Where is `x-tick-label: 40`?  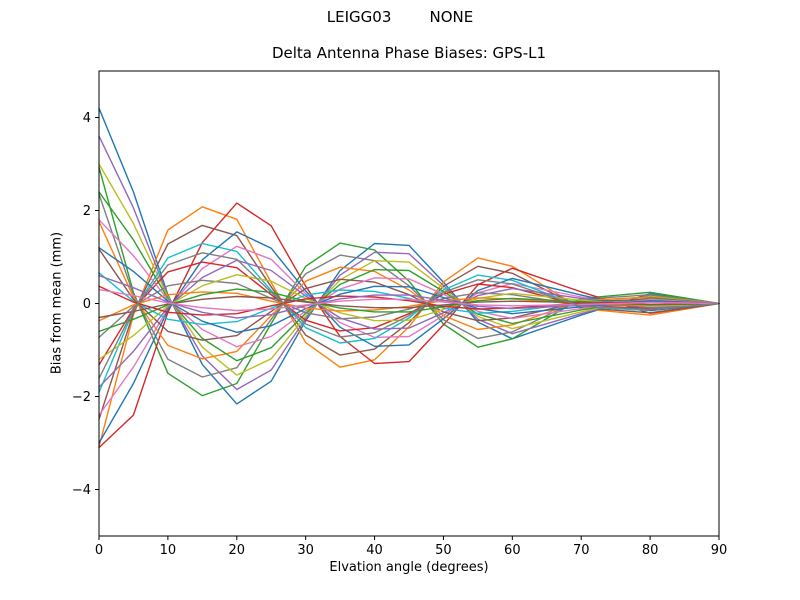
x-tick-label: 40 is located at coordinates (374, 550).